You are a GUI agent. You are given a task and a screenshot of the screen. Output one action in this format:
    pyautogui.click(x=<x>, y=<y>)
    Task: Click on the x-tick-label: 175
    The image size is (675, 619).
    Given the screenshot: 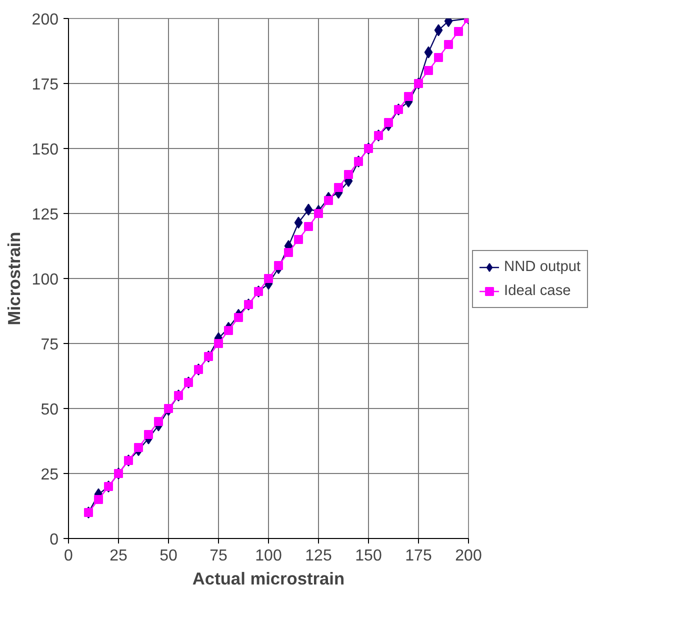 What is the action you would take?
    pyautogui.click(x=418, y=556)
    